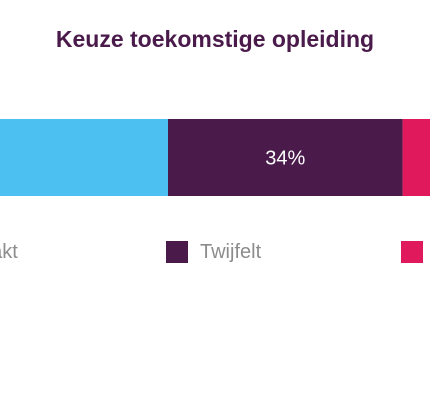 The width and height of the screenshot is (430, 400). Describe the element at coordinates (231, 251) in the screenshot. I see `legend-label-twijfelt: Twijfelt` at that location.